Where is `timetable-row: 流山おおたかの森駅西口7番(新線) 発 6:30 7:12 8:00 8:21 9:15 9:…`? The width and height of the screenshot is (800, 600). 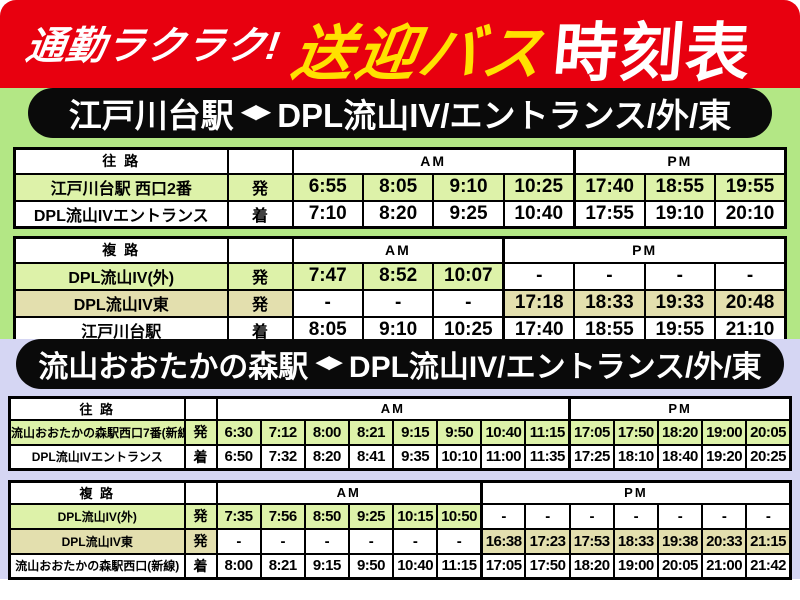 timetable-row: 流山おおたかの森駅西口7番(新線) 発 6:30 7:12 8:00 8:21 9:15 9:… is located at coordinates (400, 432).